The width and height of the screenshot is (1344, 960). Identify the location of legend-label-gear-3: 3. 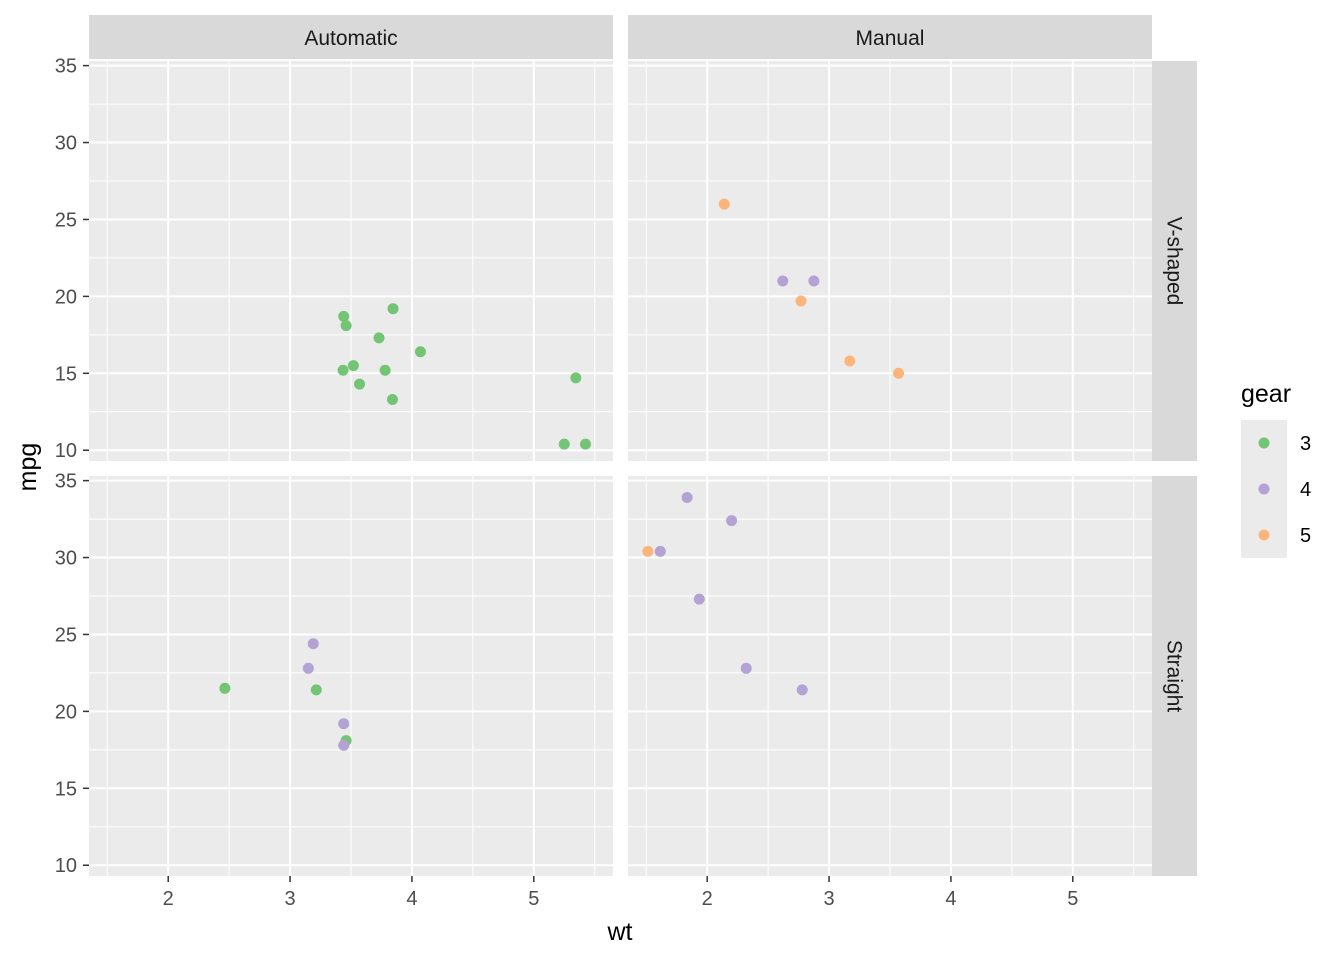
(1305, 444).